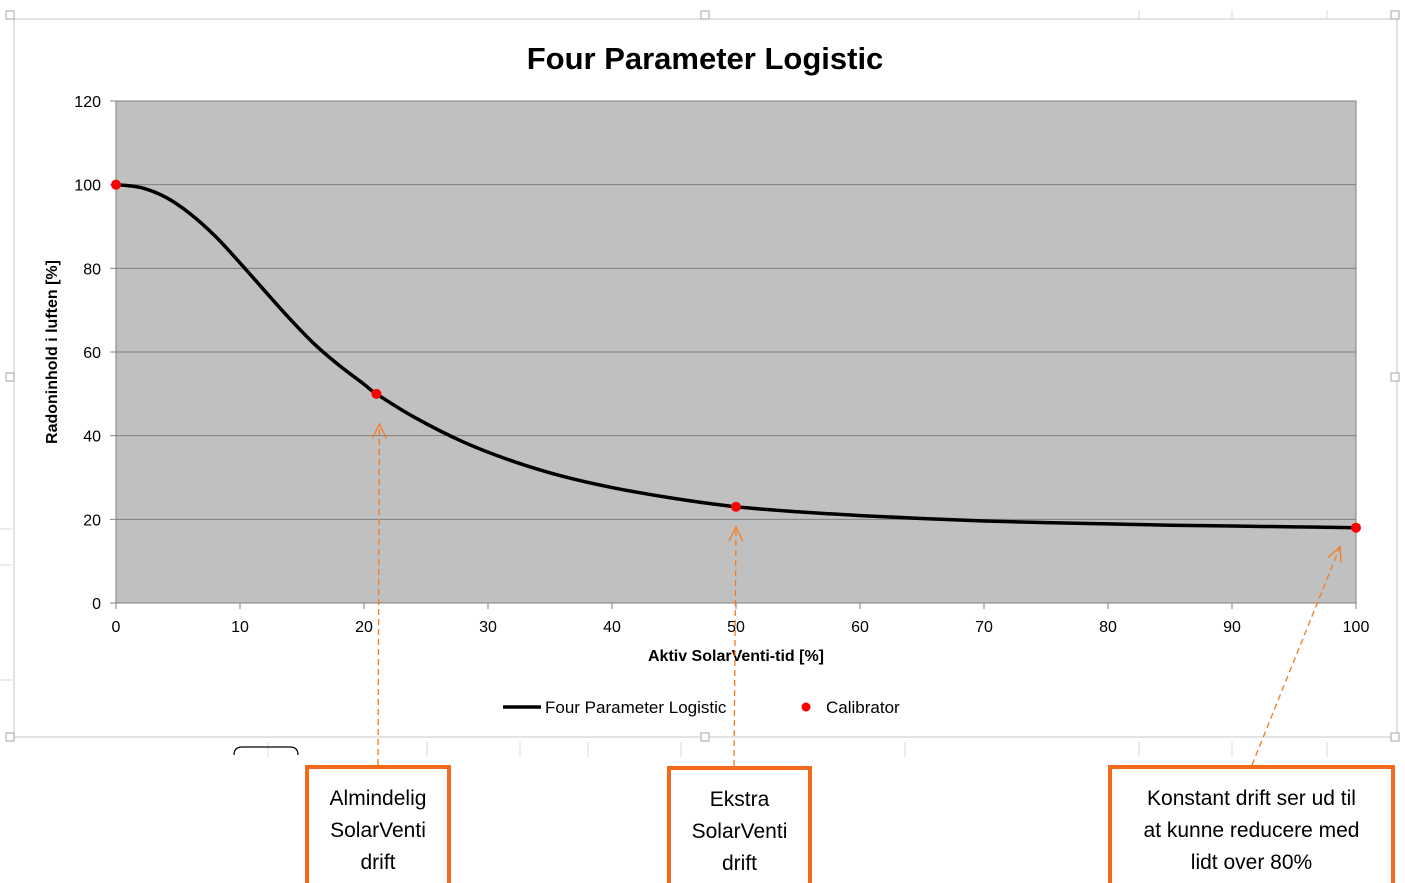 The width and height of the screenshot is (1405, 883). What do you see at coordinates (863, 707) in the screenshot?
I see `legend-label-calibrator: Calibrator` at bounding box center [863, 707].